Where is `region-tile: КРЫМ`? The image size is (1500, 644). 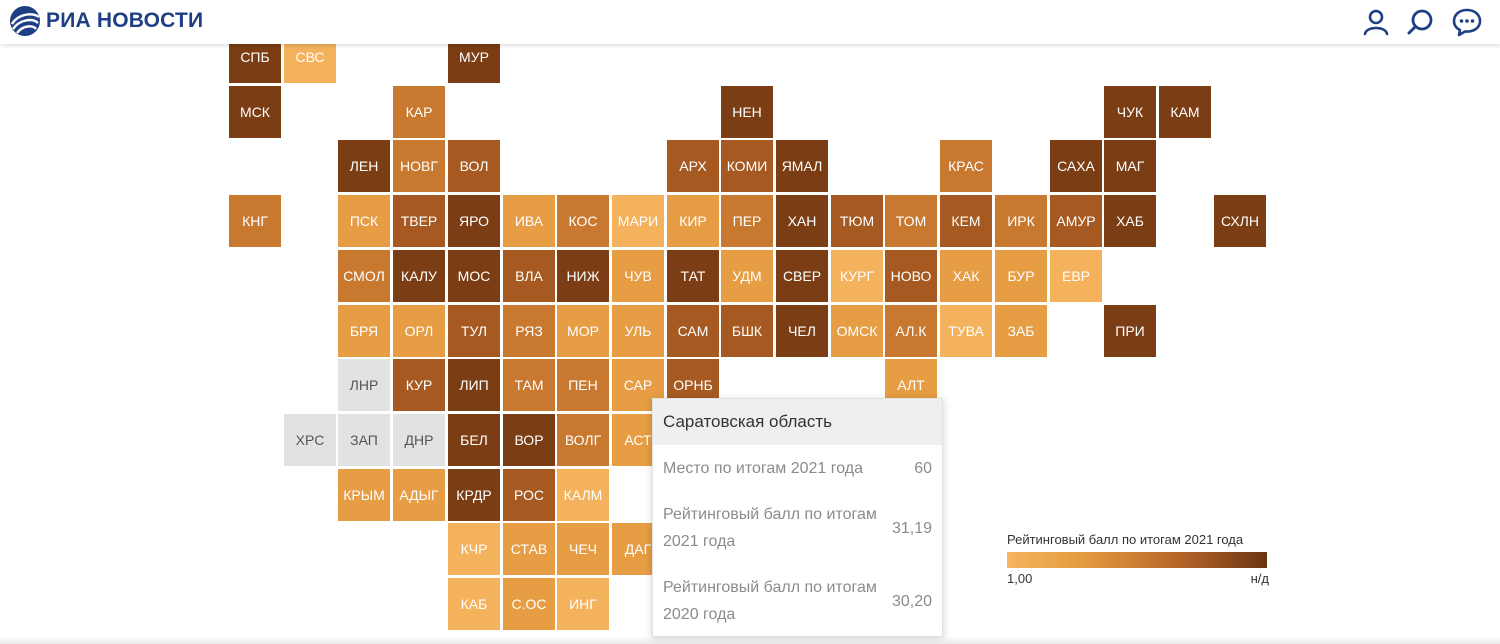 region-tile: КРЫМ is located at coordinates (364, 495).